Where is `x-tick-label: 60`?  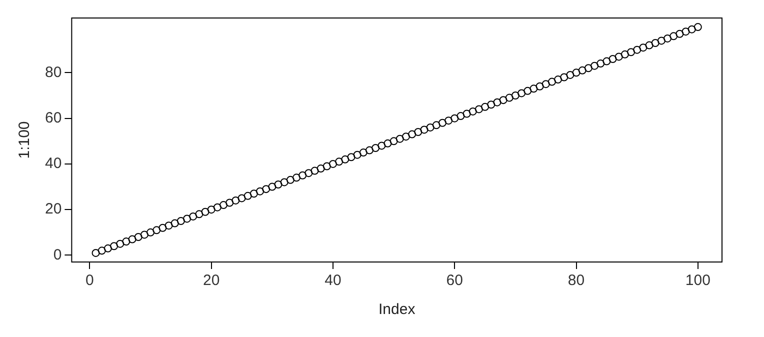 x-tick-label: 60 is located at coordinates (454, 281).